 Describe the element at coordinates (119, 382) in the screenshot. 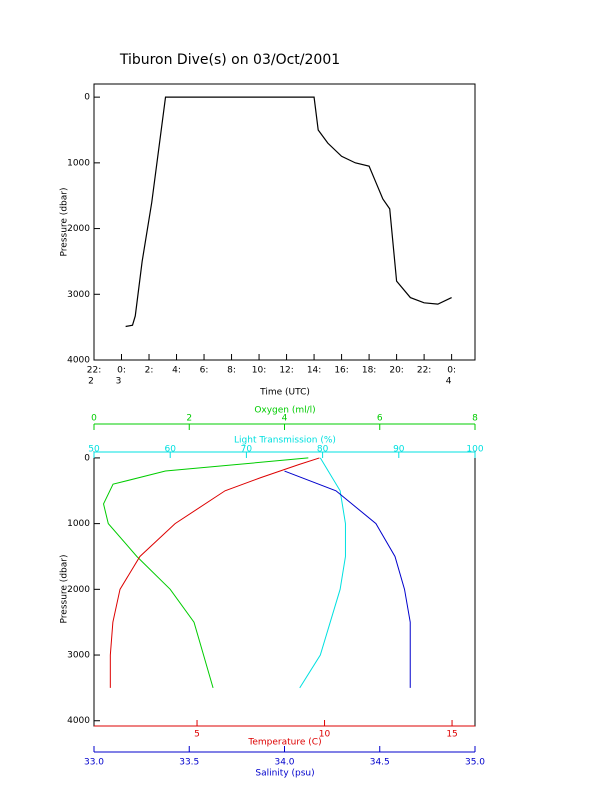

I see `x-tick-sublabel: 3` at that location.